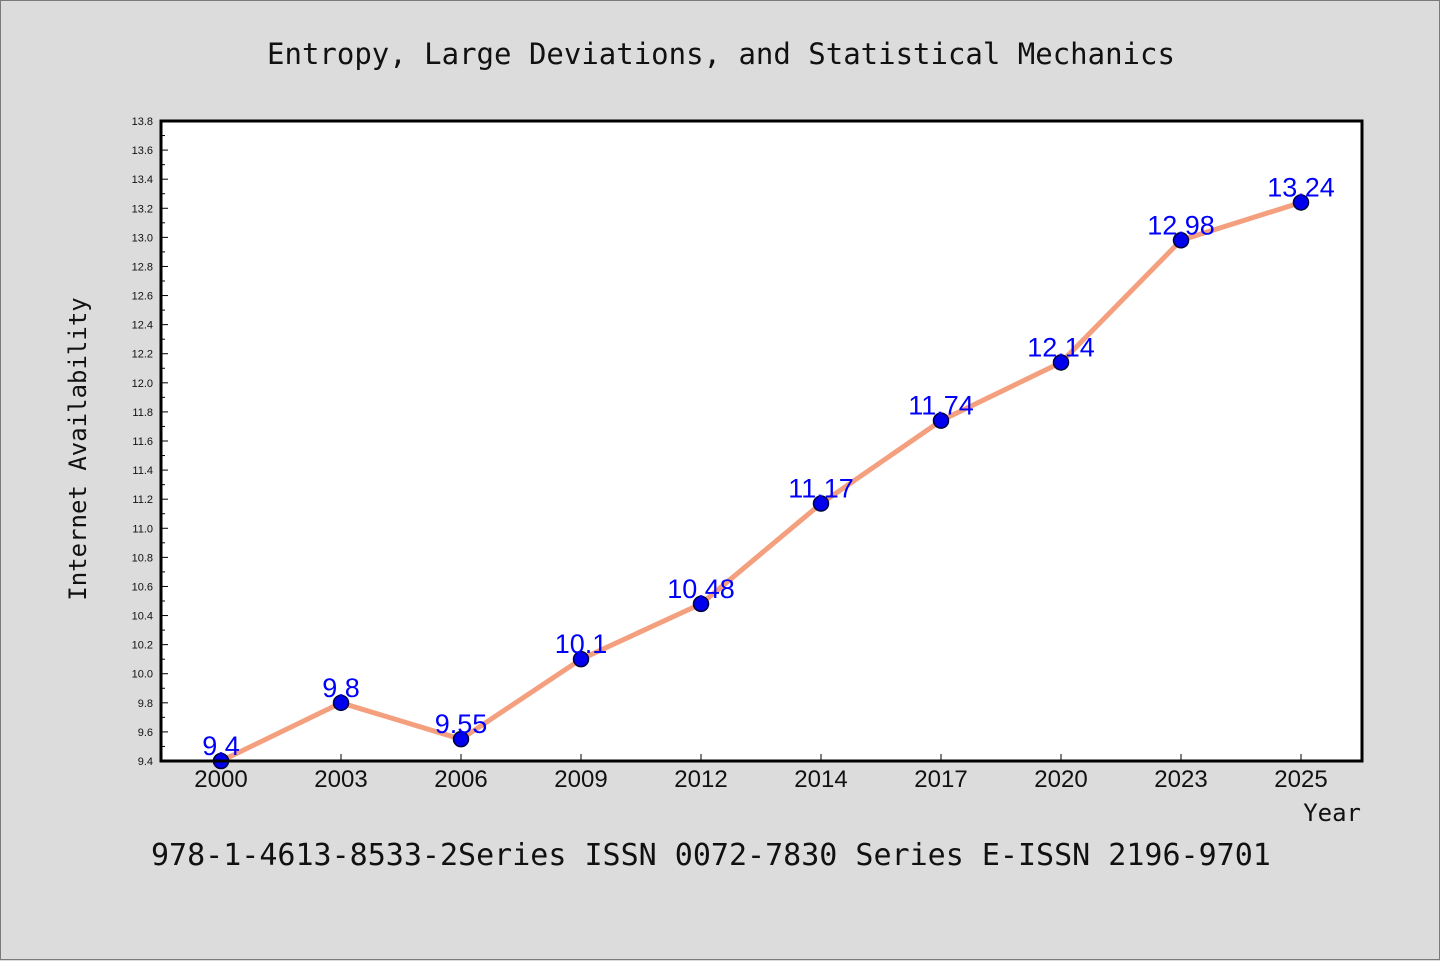  I want to click on data-label: 11.74, so click(941, 406).